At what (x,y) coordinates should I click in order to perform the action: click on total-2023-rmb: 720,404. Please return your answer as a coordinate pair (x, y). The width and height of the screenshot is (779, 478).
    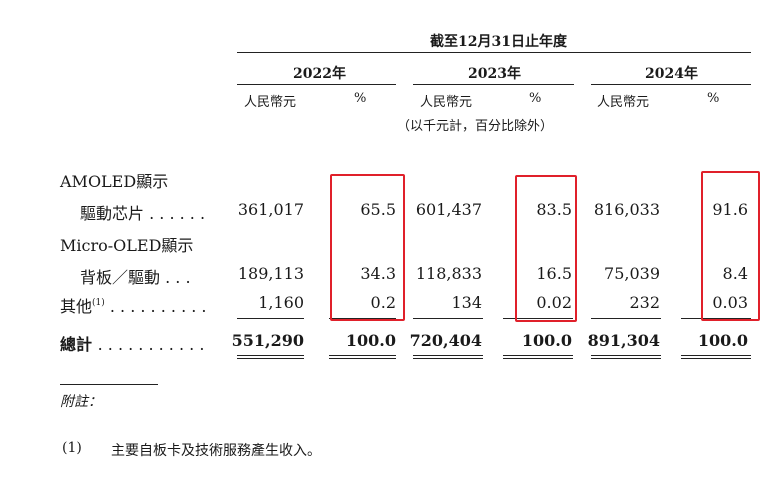
    Looking at the image, I should click on (445, 340).